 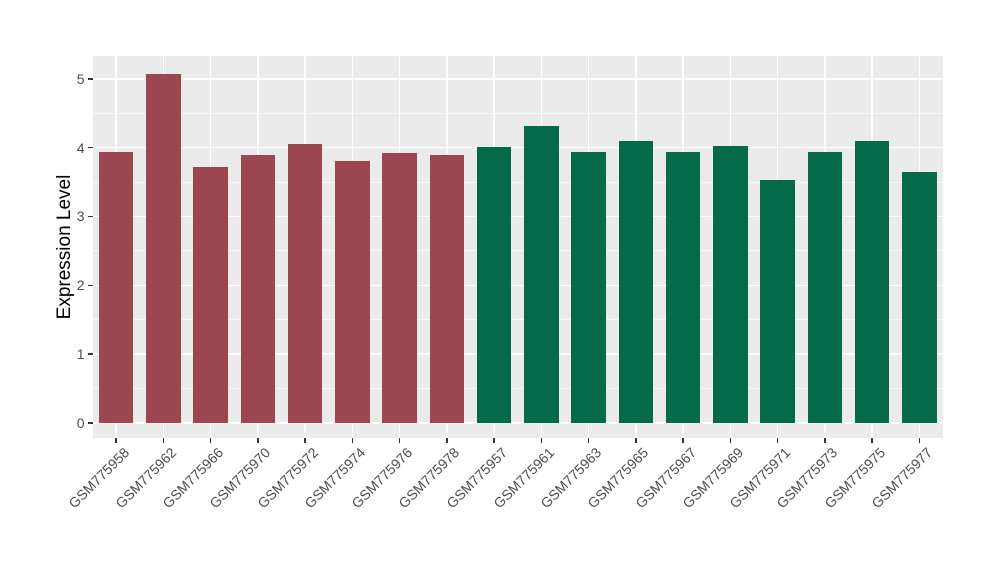 I want to click on bar-gsm775976, so click(x=399, y=288).